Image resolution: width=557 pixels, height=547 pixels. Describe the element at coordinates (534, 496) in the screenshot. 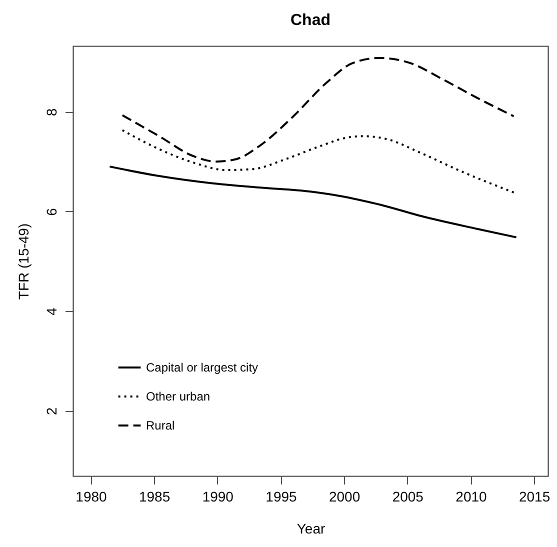

I see `x-tick-label: 2015` at that location.